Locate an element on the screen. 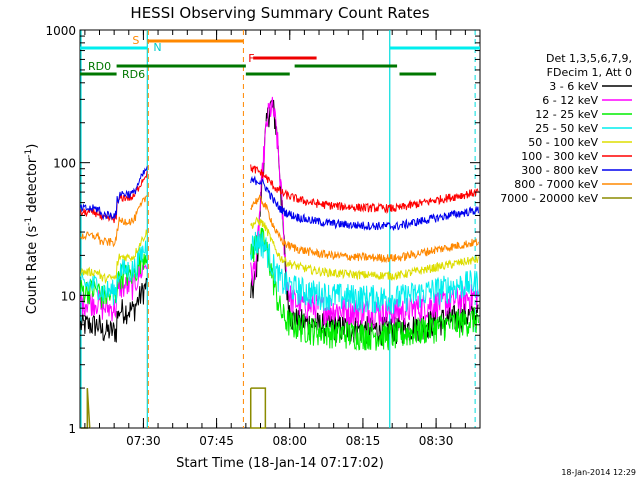 The height and width of the screenshot is (480, 640). flare-label: F is located at coordinates (251, 58).